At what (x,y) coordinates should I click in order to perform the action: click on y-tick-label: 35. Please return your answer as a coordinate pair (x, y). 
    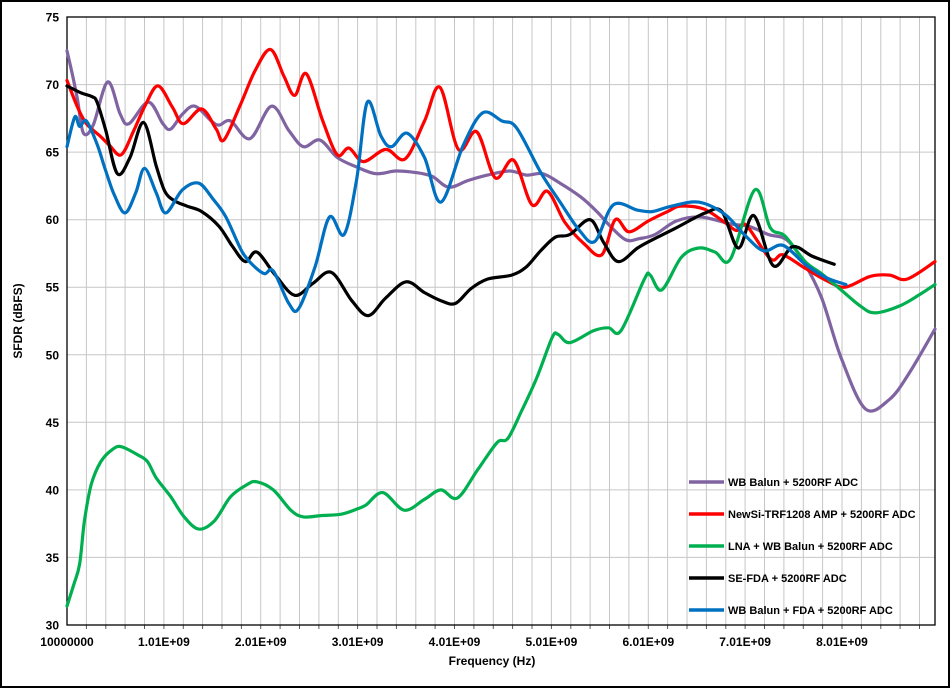
    Looking at the image, I should click on (53, 558).